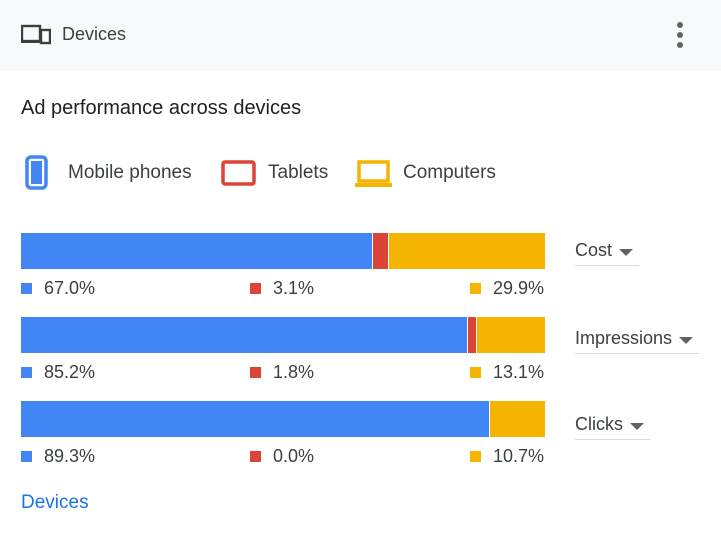 This screenshot has height=537, width=721. What do you see at coordinates (510, 335) in the screenshot?
I see `bar-segment-impressions-computers` at bounding box center [510, 335].